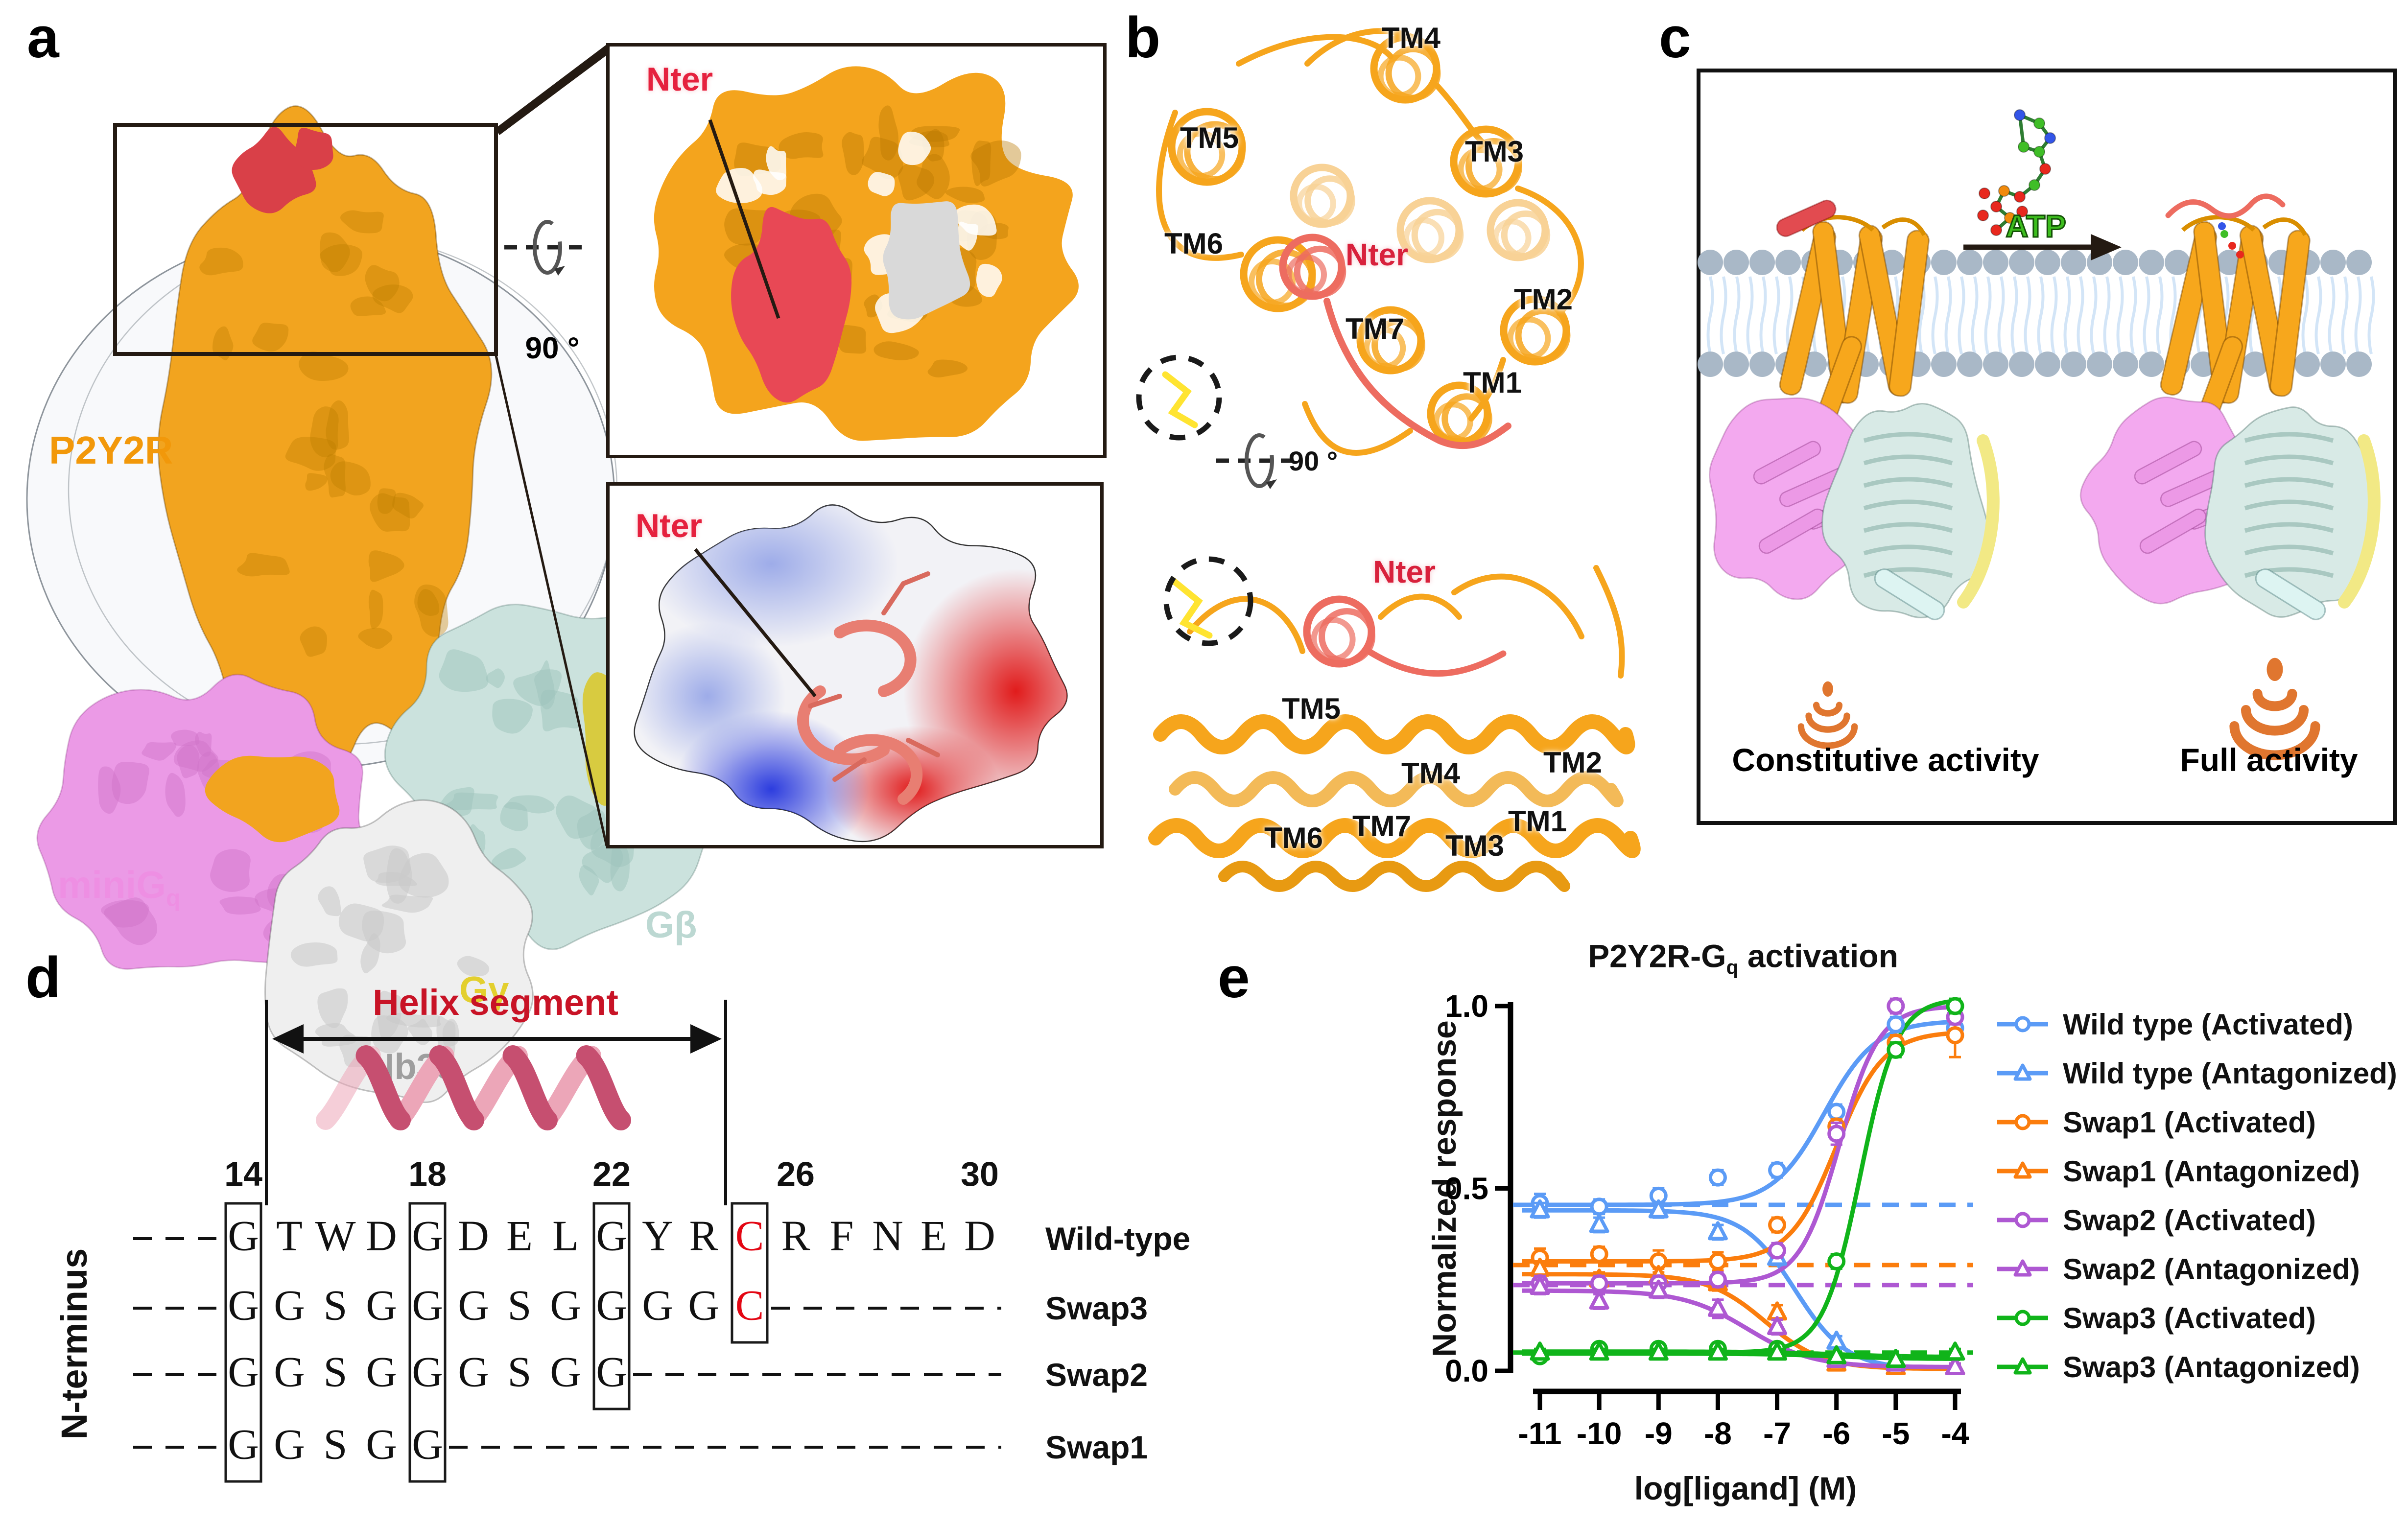 The width and height of the screenshot is (2408, 1526). Describe the element at coordinates (1208, 601) in the screenshot. I see `dashed-circle-highlight` at that location.